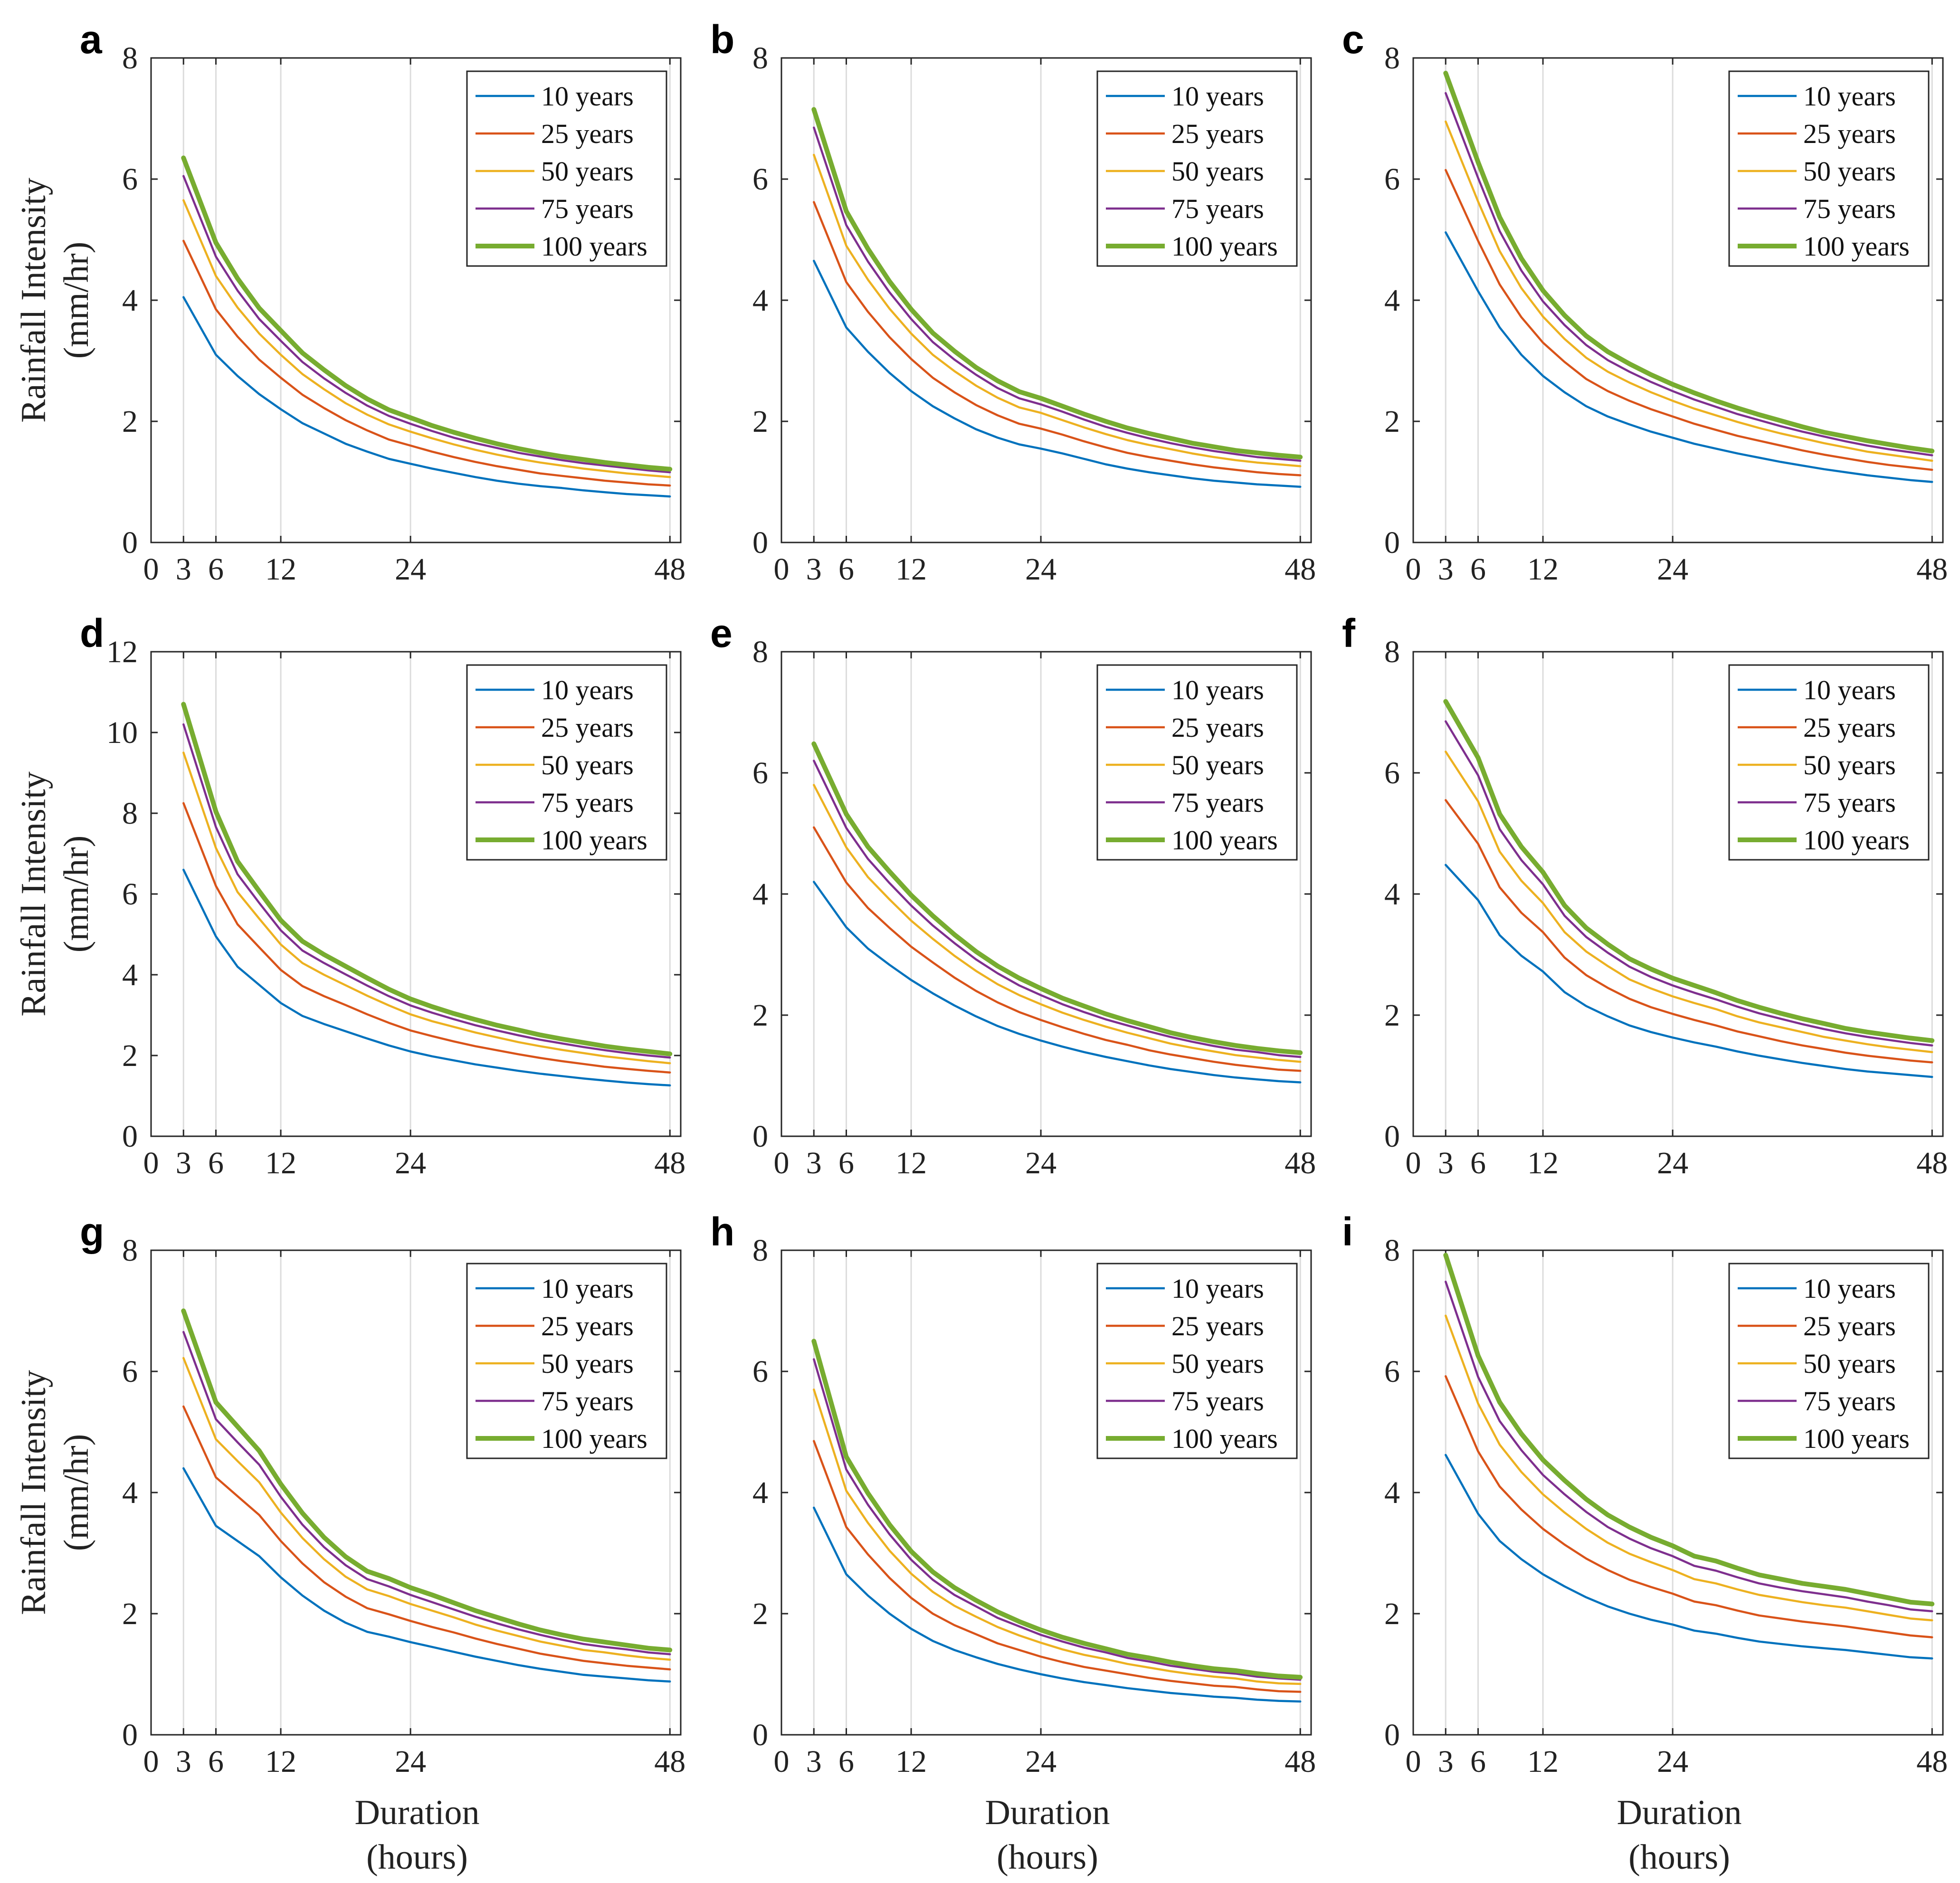 This screenshot has height=1883, width=1960. What do you see at coordinates (1047, 1857) in the screenshot?
I see `x-axis-label: (hours)` at bounding box center [1047, 1857].